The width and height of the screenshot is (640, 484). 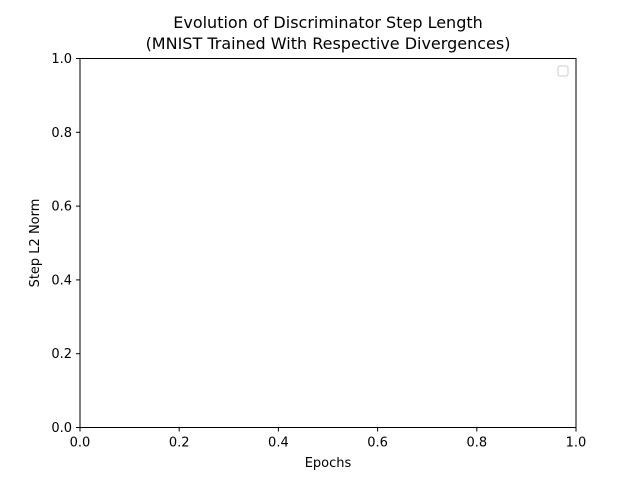 I want to click on y-tick-label: 1.0, so click(x=61, y=59).